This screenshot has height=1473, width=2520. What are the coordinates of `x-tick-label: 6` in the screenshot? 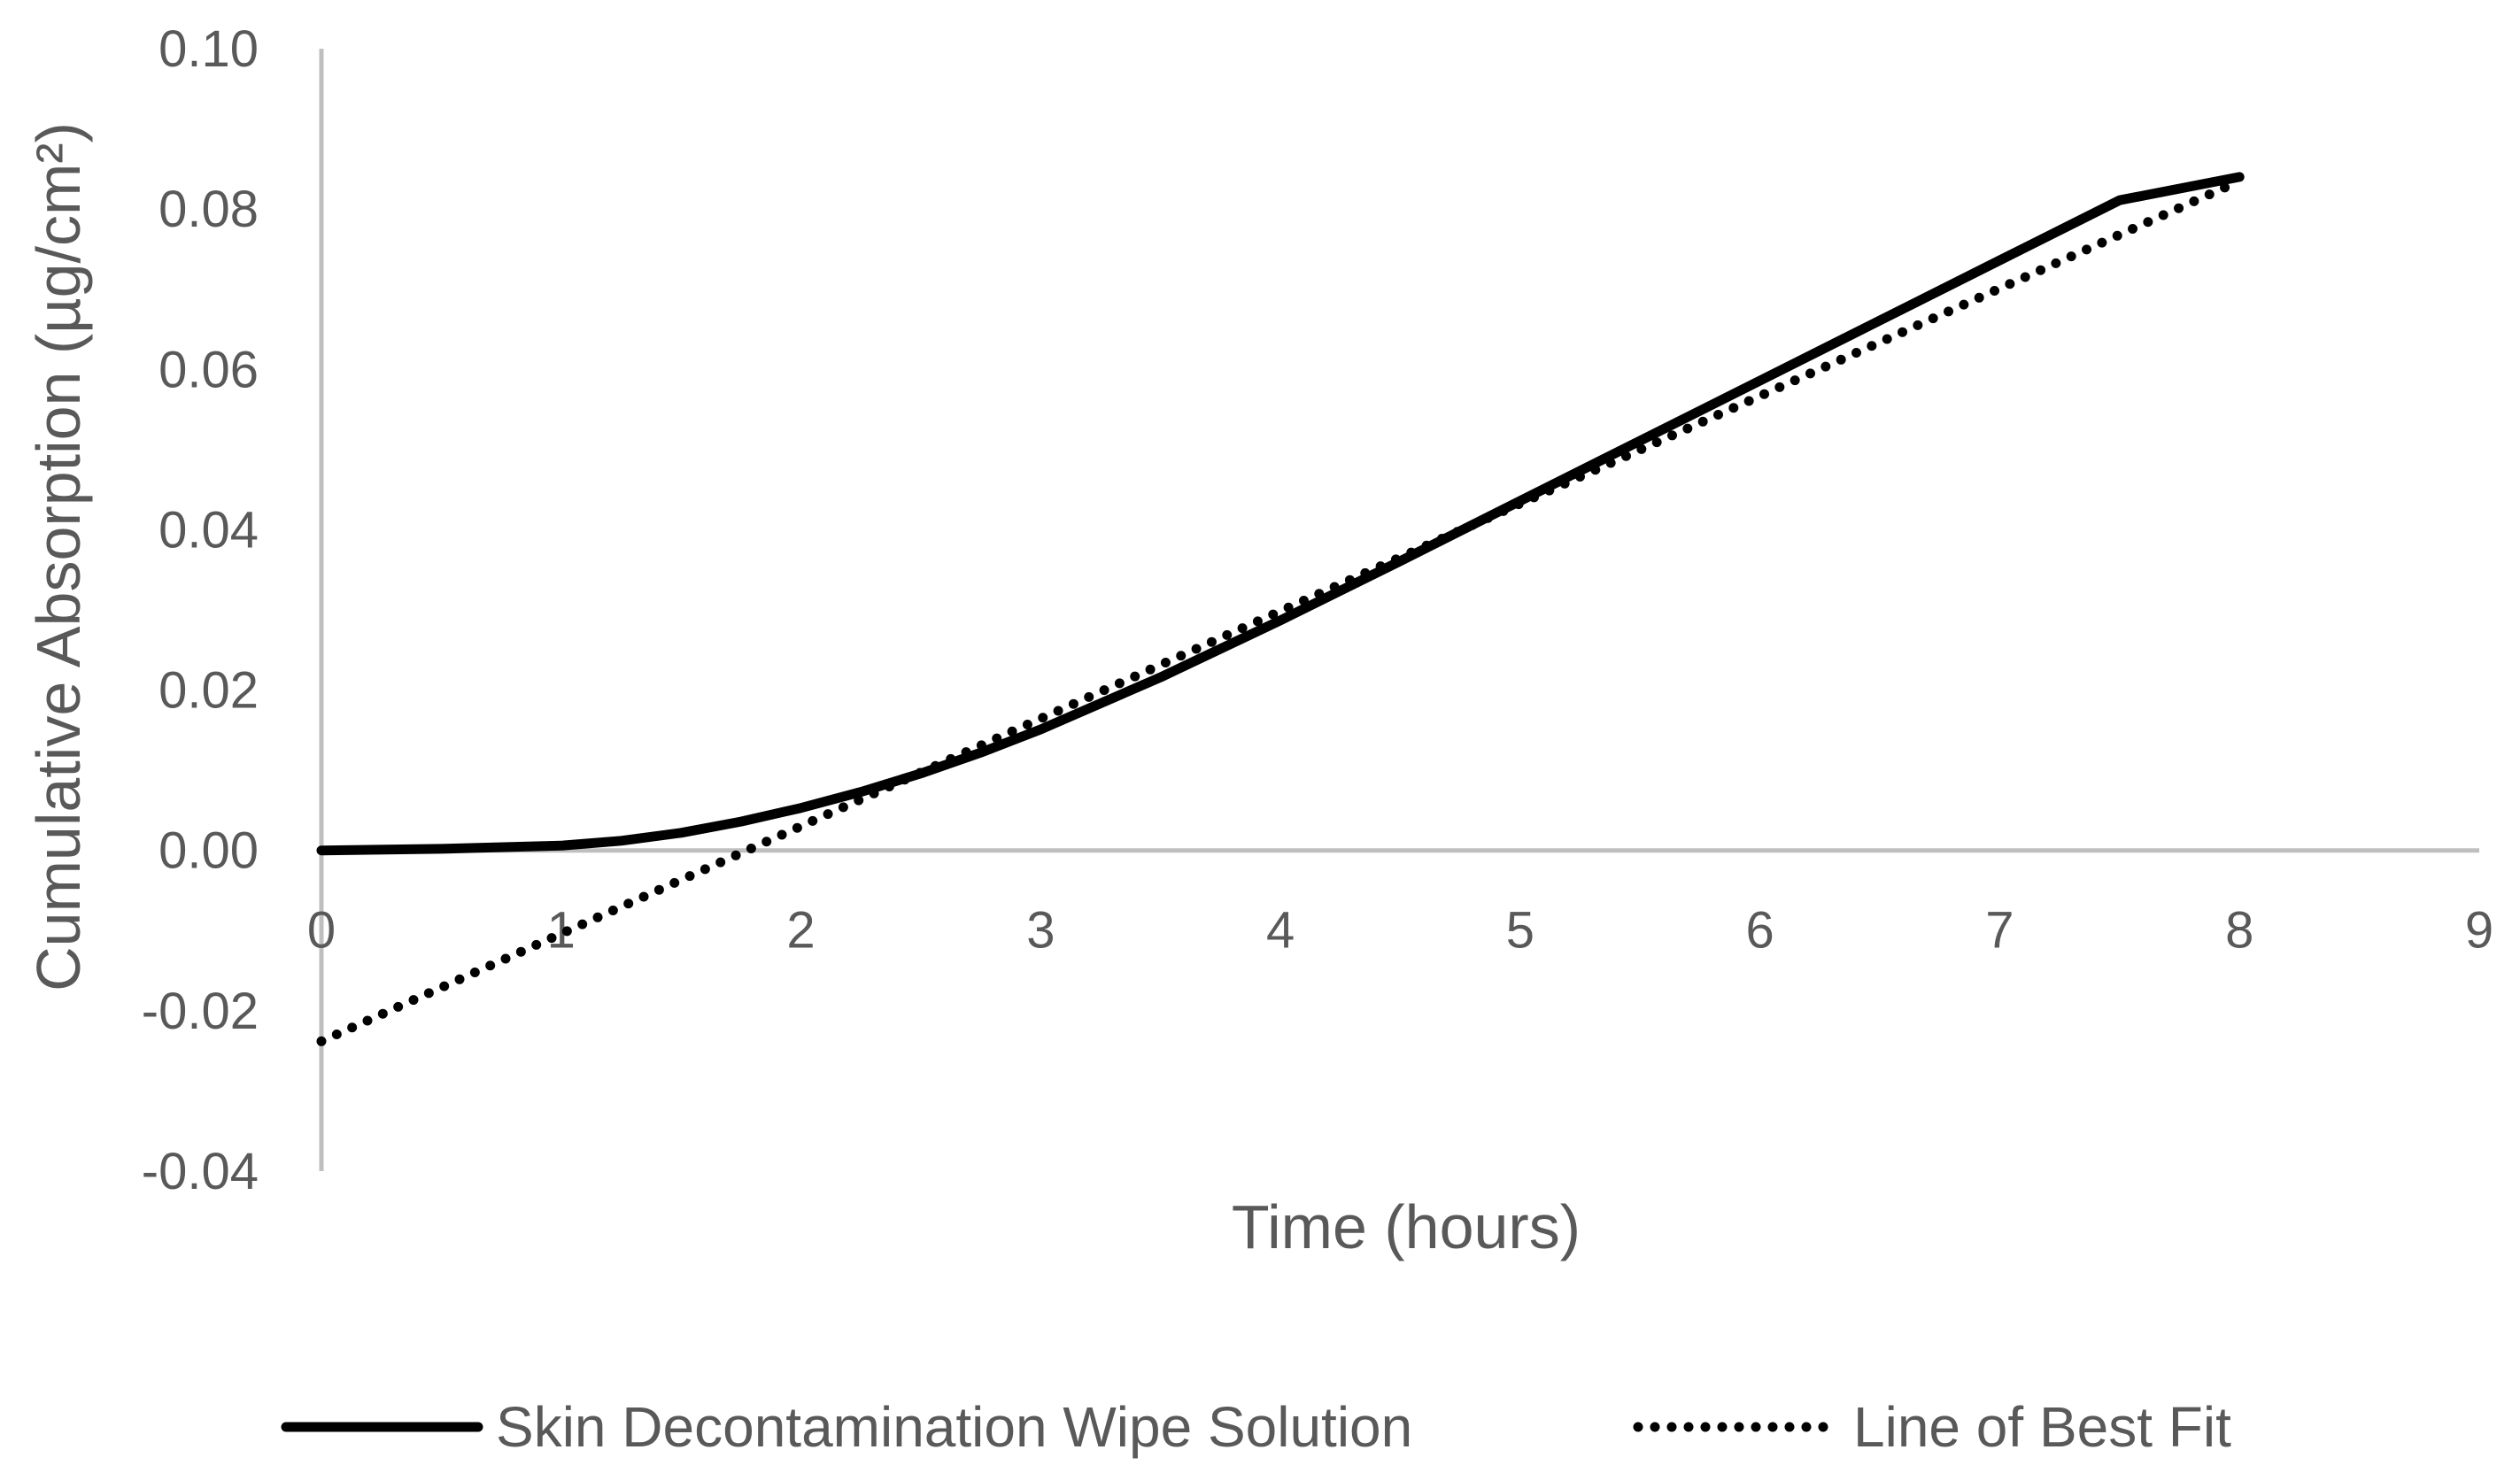 It's located at (1760, 931).